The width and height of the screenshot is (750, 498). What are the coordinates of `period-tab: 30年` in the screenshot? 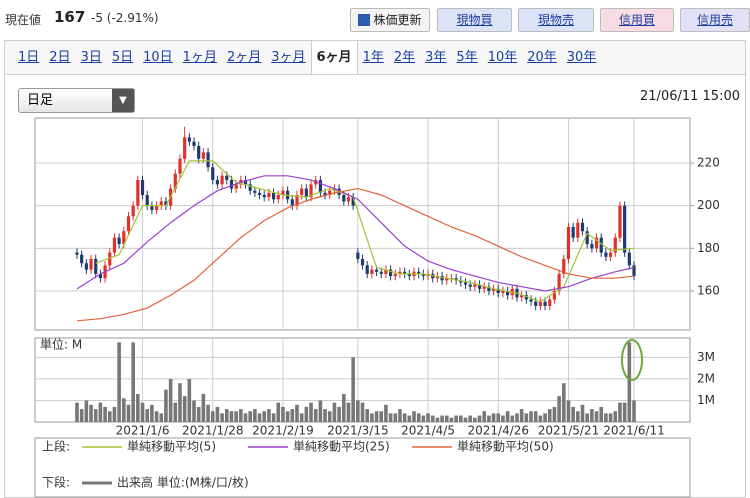 It's located at (581, 57).